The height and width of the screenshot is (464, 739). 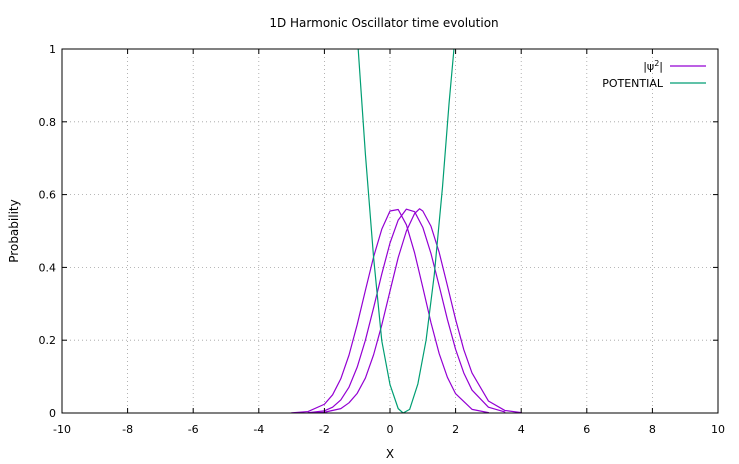 I want to click on y-tick-label: 0.8, so click(x=48, y=122).